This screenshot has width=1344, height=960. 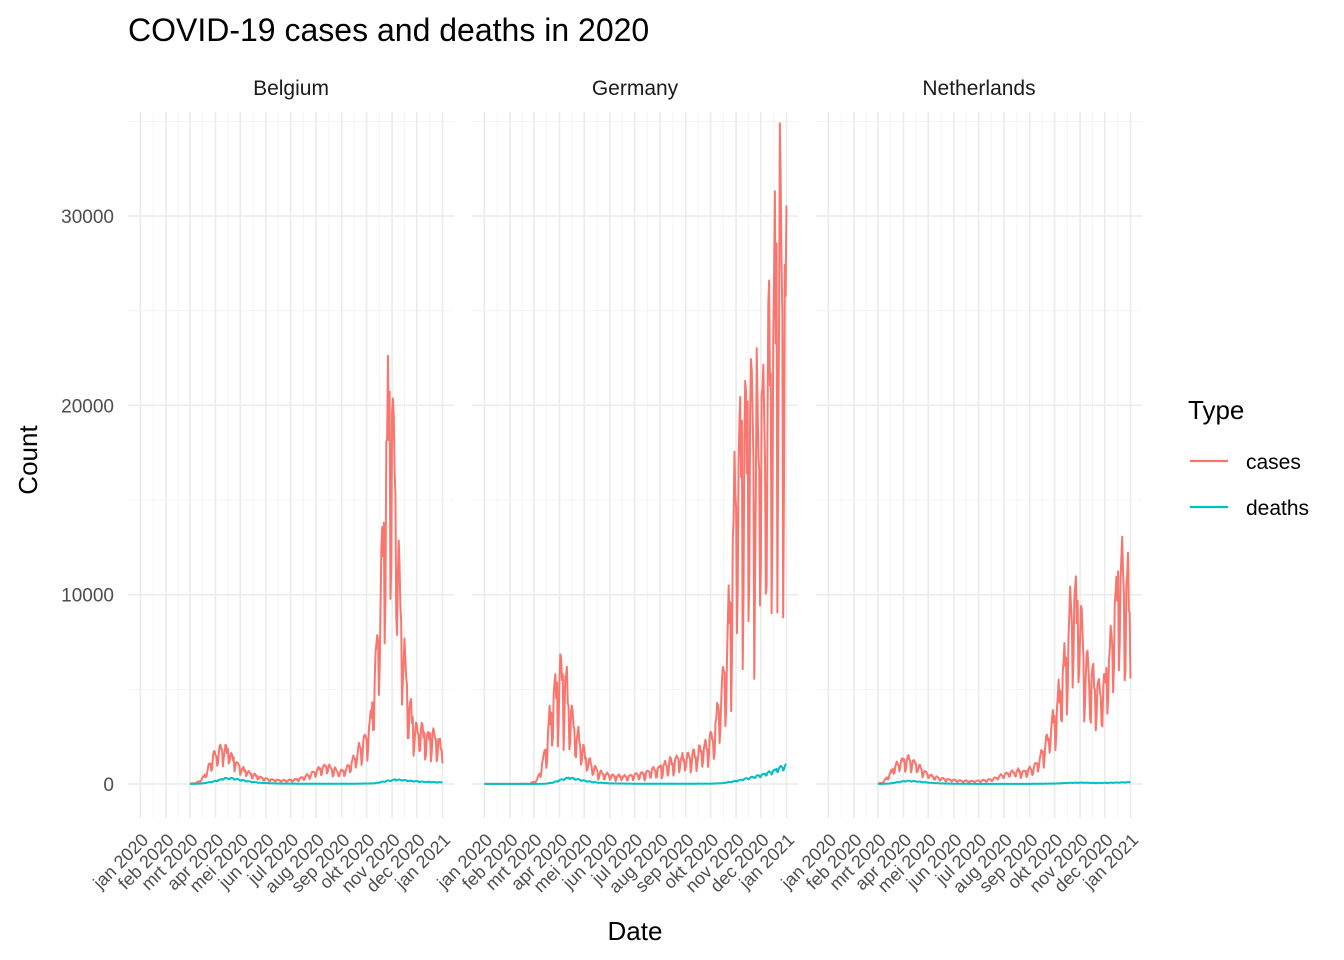 I want to click on legend-title: Type, so click(x=1216, y=410).